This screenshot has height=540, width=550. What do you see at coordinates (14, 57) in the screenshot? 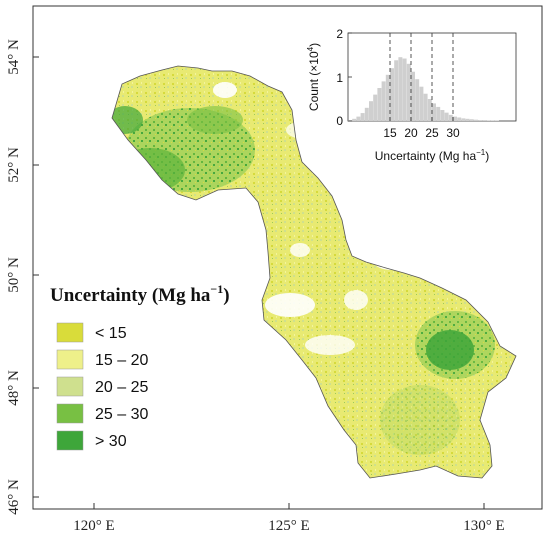
I see `latitude-label: 54° N` at bounding box center [14, 57].